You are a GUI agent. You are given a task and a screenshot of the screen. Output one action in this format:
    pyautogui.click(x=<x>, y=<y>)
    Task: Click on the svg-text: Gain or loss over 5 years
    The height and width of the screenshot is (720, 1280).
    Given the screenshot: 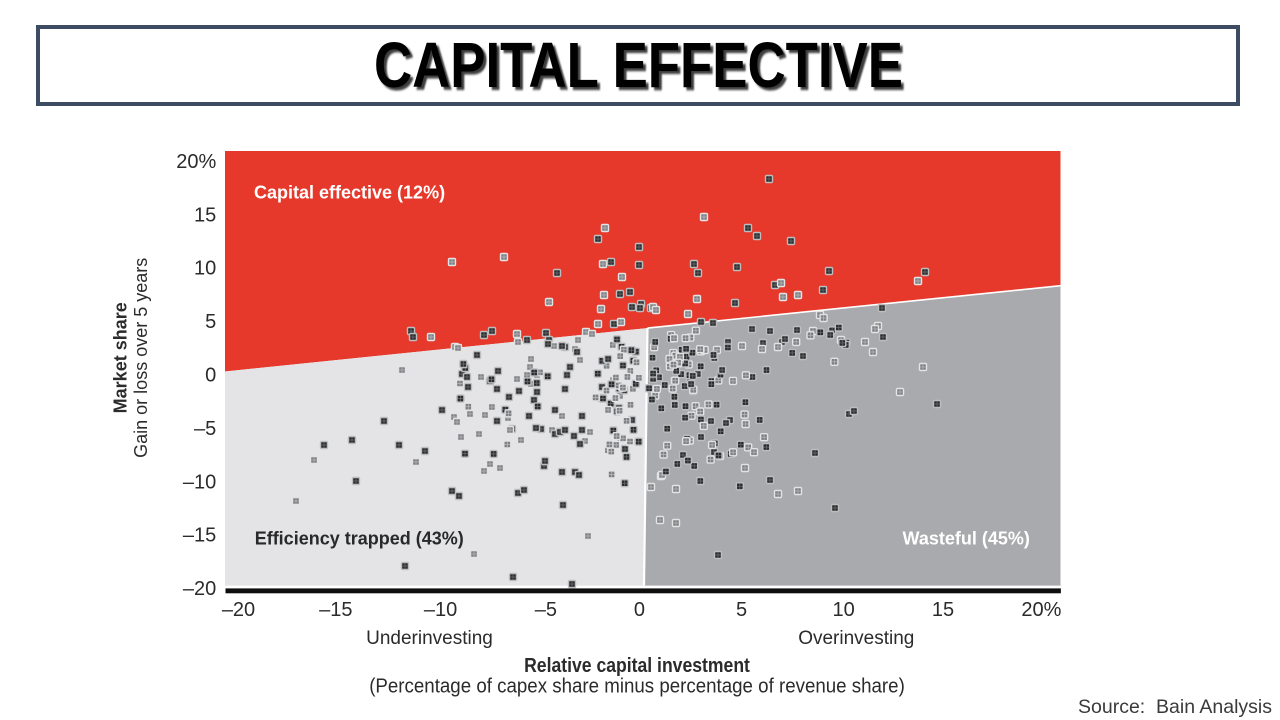 What is the action you would take?
    pyautogui.click(x=141, y=358)
    